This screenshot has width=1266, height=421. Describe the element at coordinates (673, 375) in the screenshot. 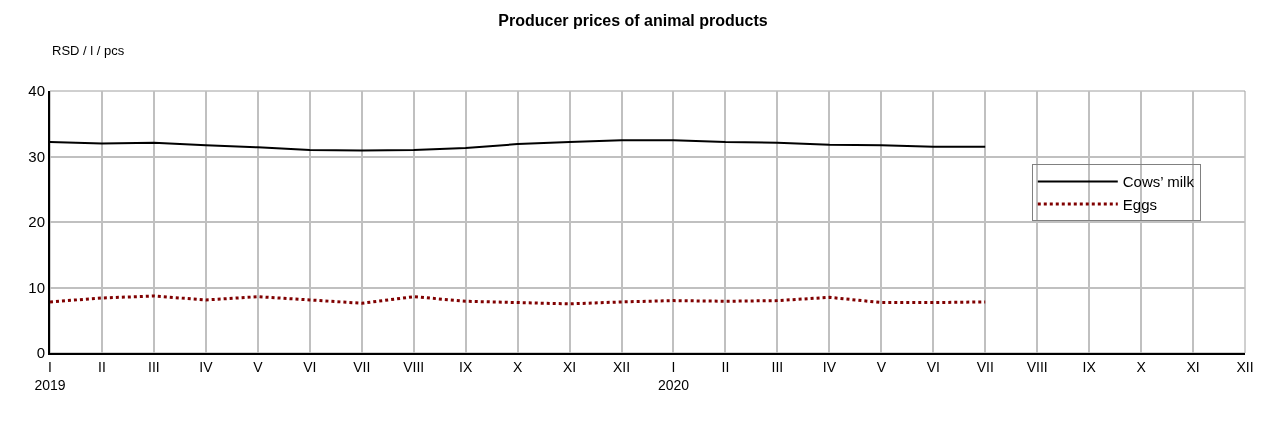

I see `x-tick-label: I 2020` at that location.